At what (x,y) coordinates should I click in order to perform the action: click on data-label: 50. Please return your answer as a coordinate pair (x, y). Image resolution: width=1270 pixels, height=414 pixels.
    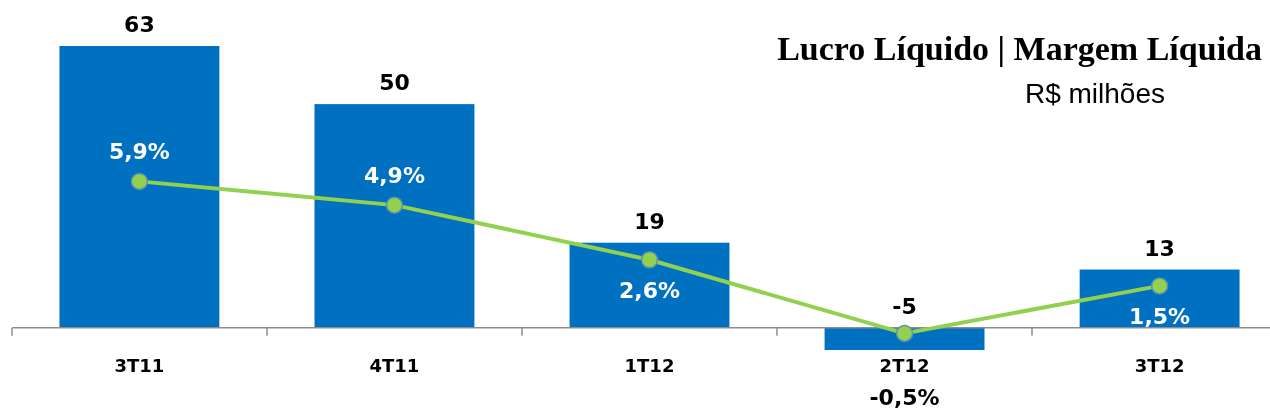
    Looking at the image, I should click on (394, 83).